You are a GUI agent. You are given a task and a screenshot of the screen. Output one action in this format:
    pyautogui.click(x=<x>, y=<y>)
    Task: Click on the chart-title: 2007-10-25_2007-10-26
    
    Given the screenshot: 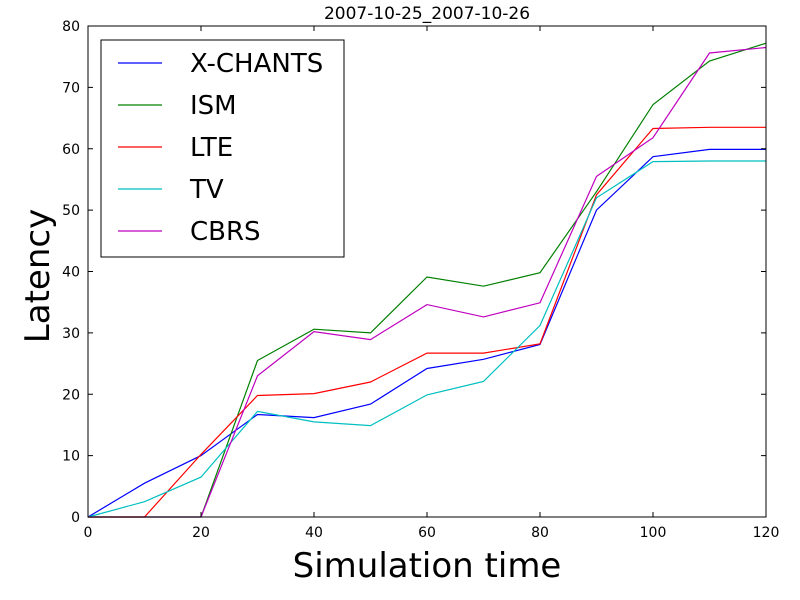 What is the action you would take?
    pyautogui.click(x=427, y=14)
    